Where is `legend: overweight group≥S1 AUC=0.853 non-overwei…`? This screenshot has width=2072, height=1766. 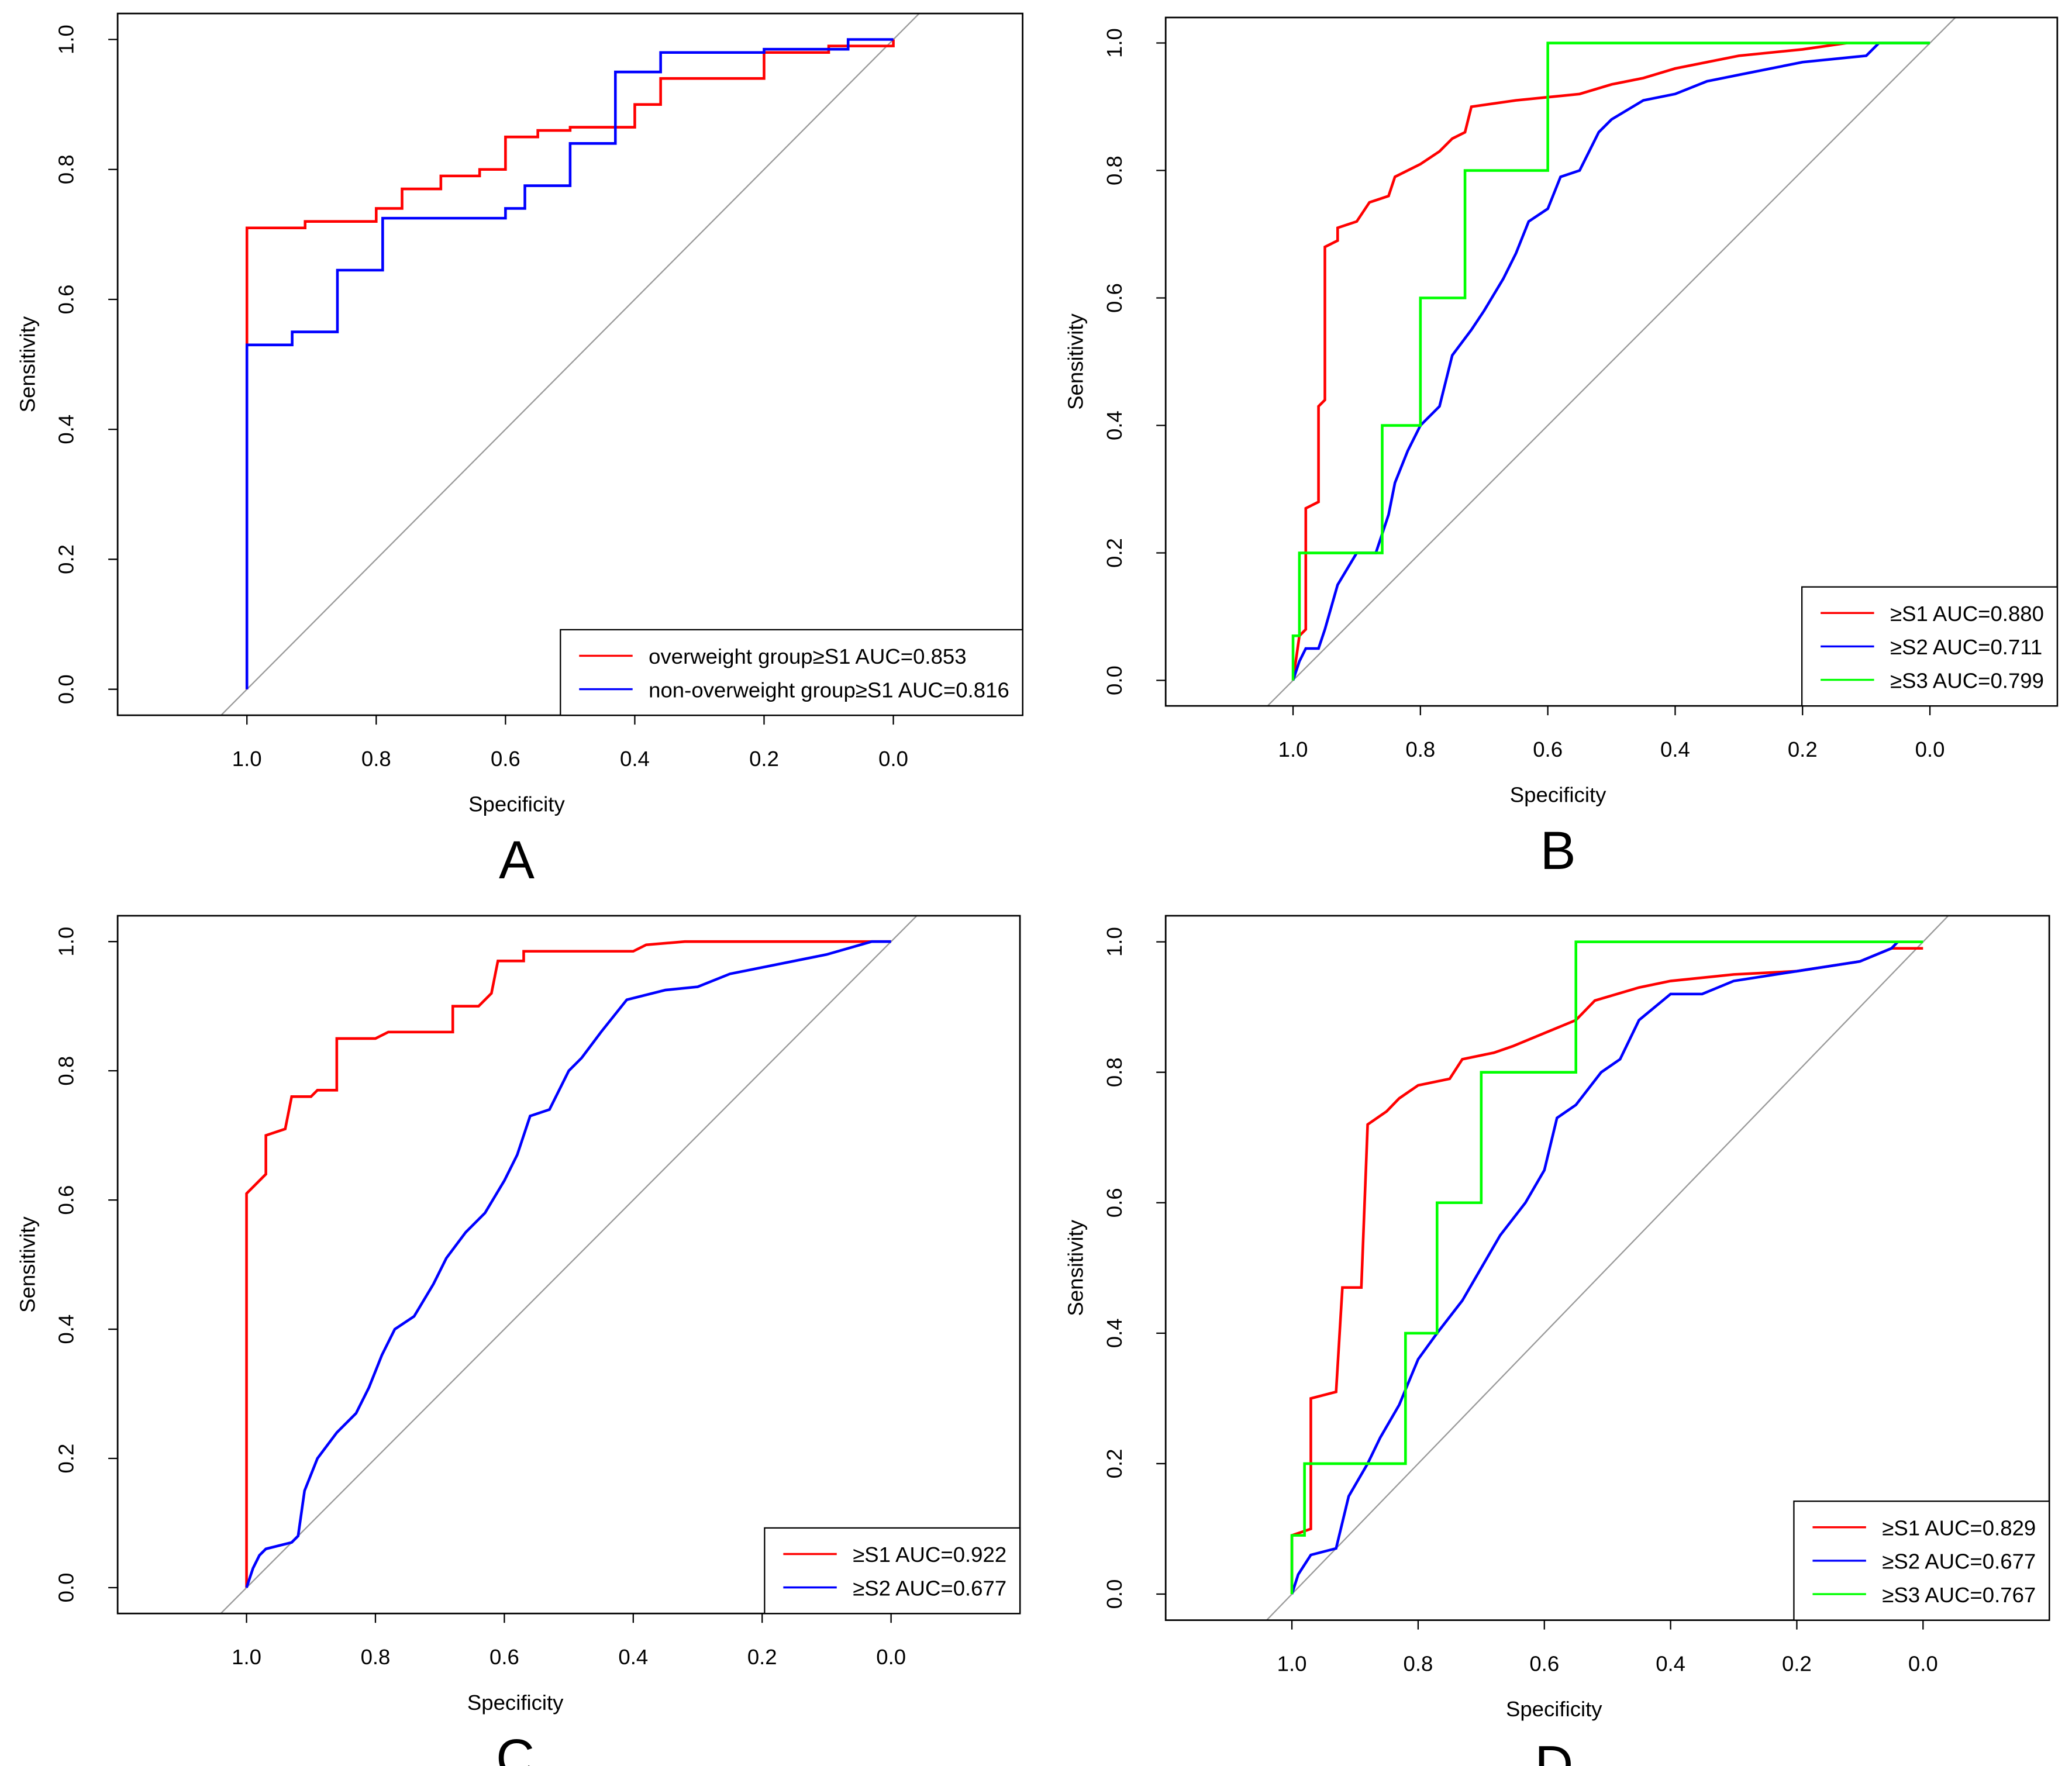 legend: overweight group≥S1 AUC=0.853 non-overwei… is located at coordinates (791, 672).